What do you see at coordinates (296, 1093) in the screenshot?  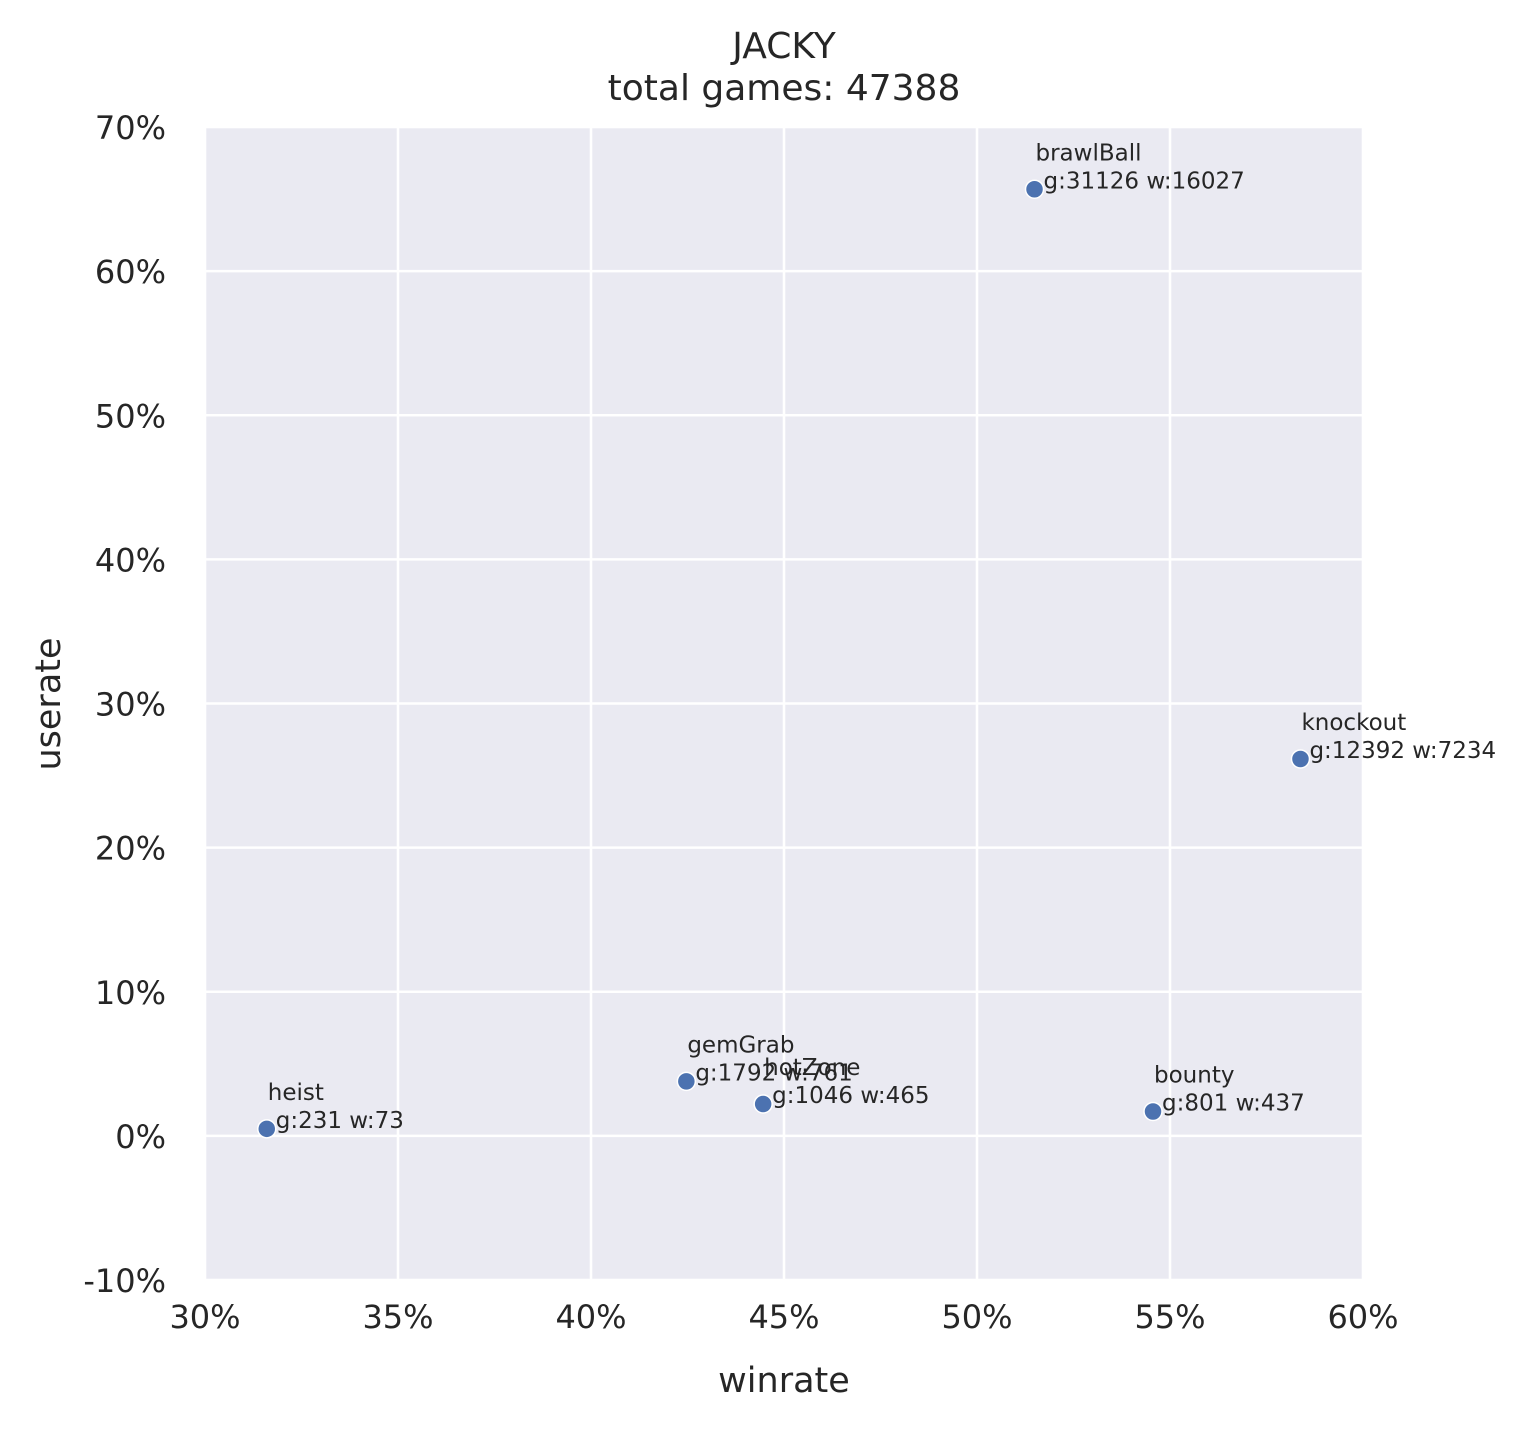 I see `point-name-label: heist` at bounding box center [296, 1093].